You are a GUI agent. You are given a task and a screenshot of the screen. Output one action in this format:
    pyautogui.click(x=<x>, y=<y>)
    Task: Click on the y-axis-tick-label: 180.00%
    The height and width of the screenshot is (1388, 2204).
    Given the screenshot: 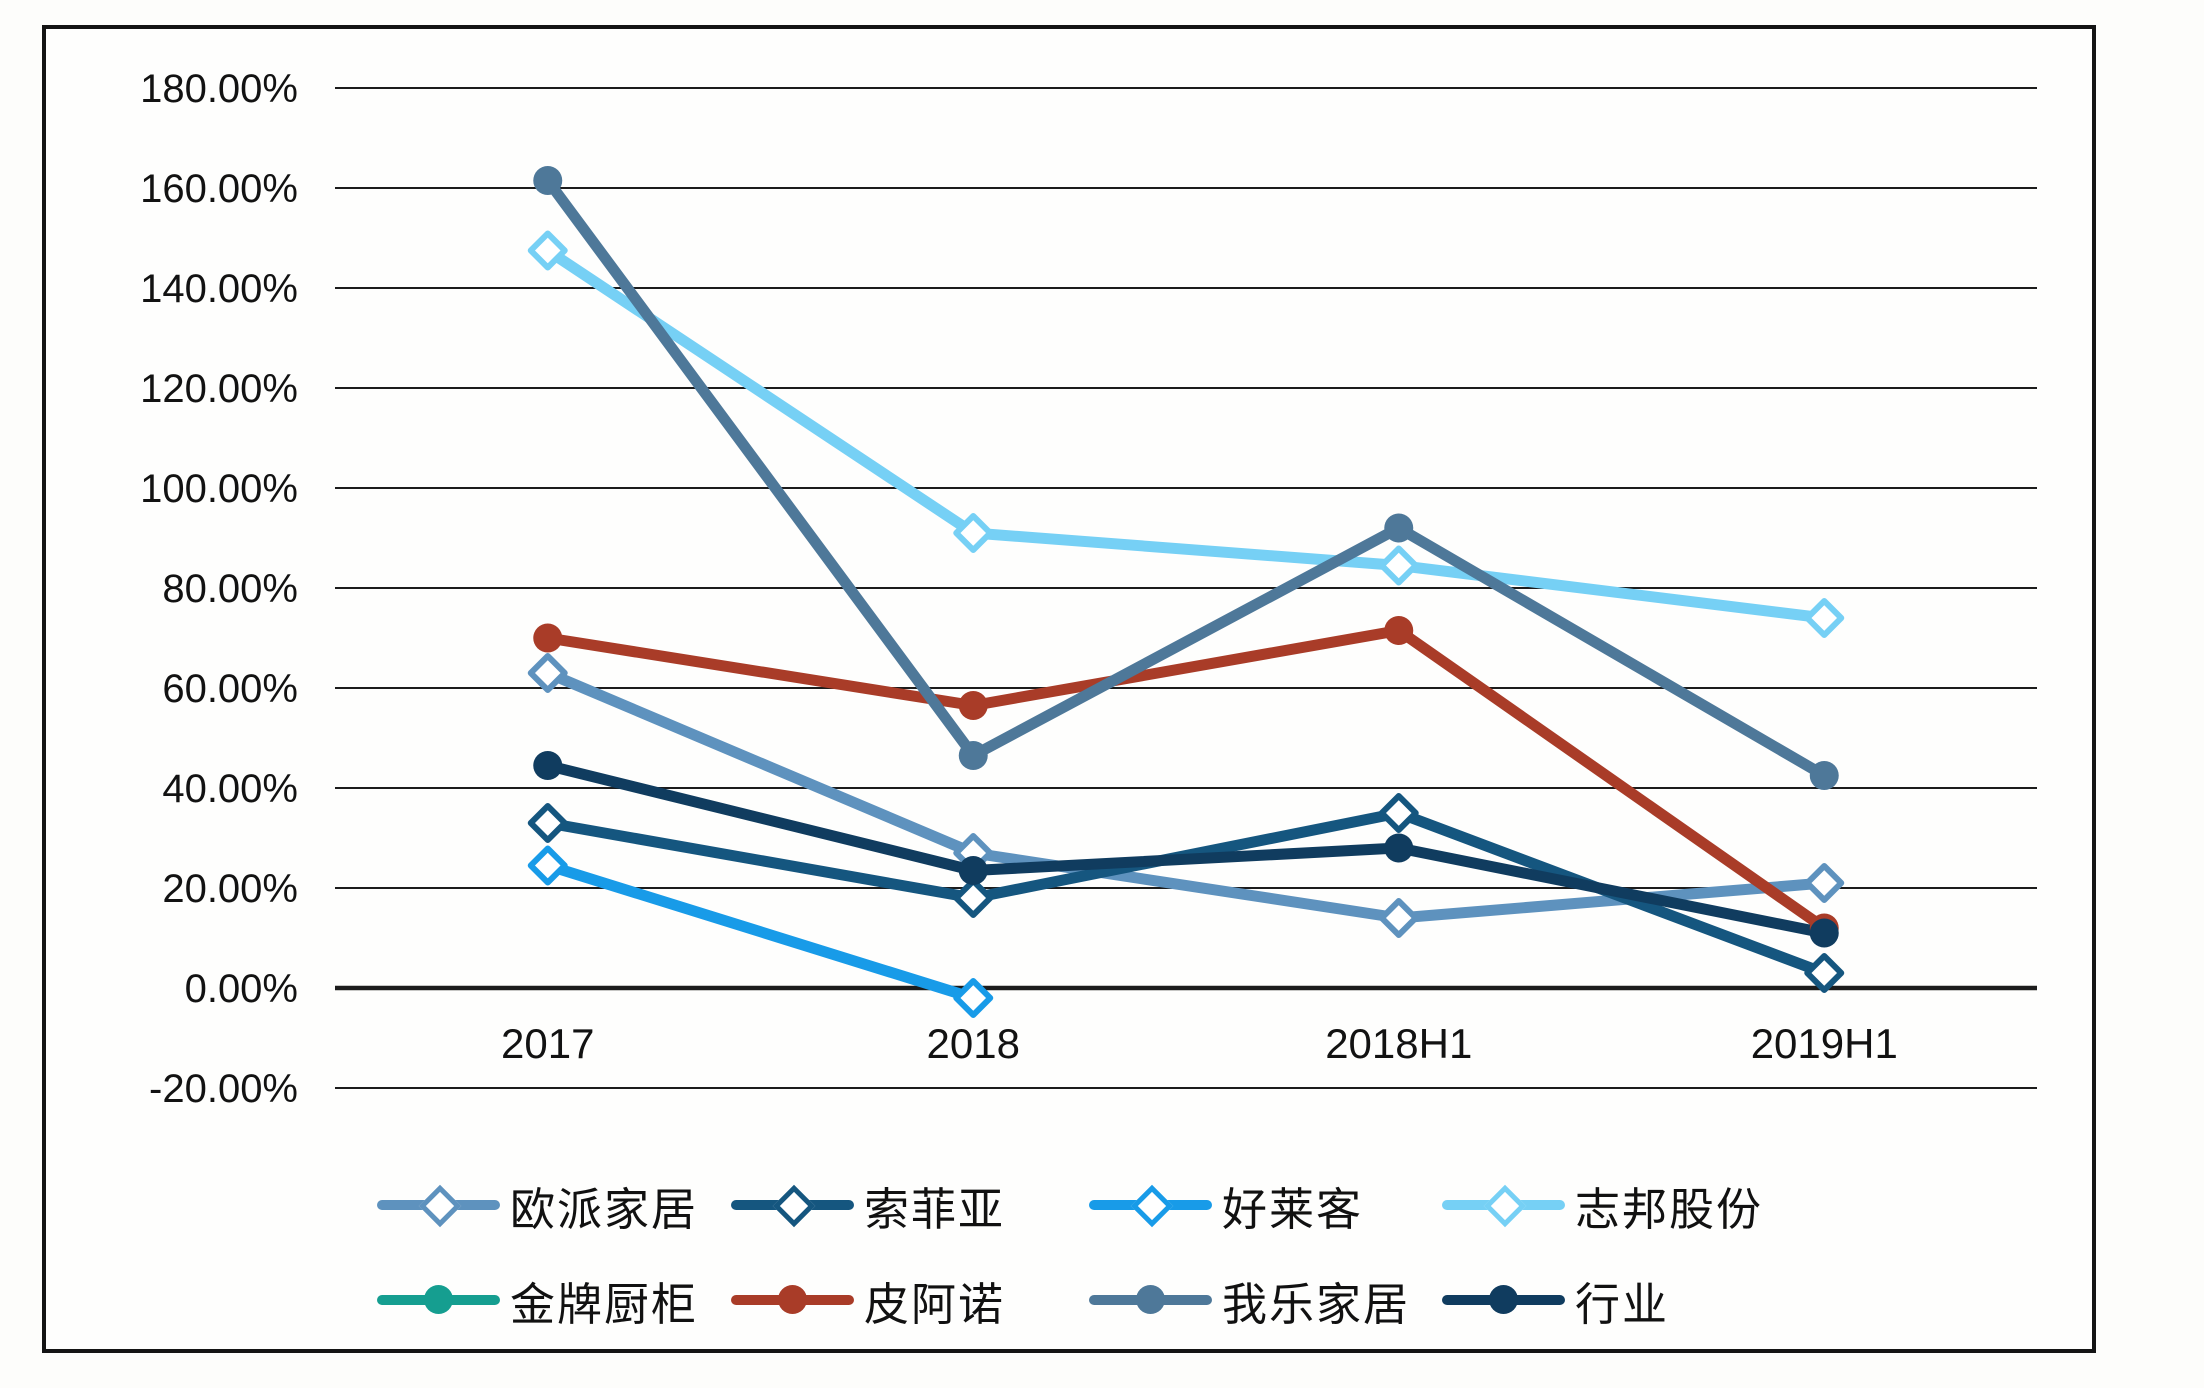 What is the action you would take?
    pyautogui.click(x=219, y=89)
    